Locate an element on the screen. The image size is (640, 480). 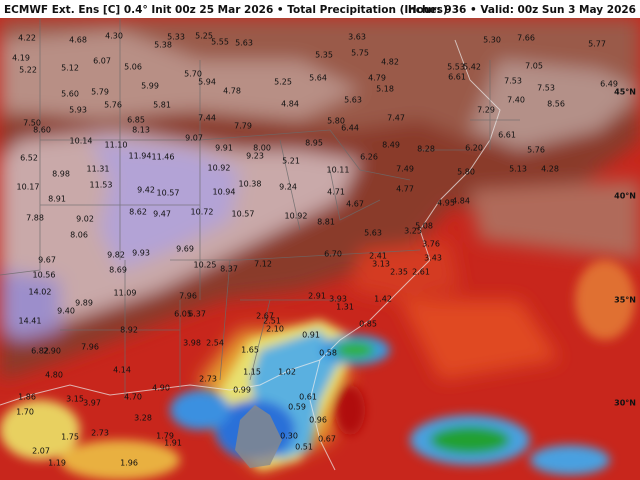
precip-value: 4.95 is located at coordinates (446, 203).